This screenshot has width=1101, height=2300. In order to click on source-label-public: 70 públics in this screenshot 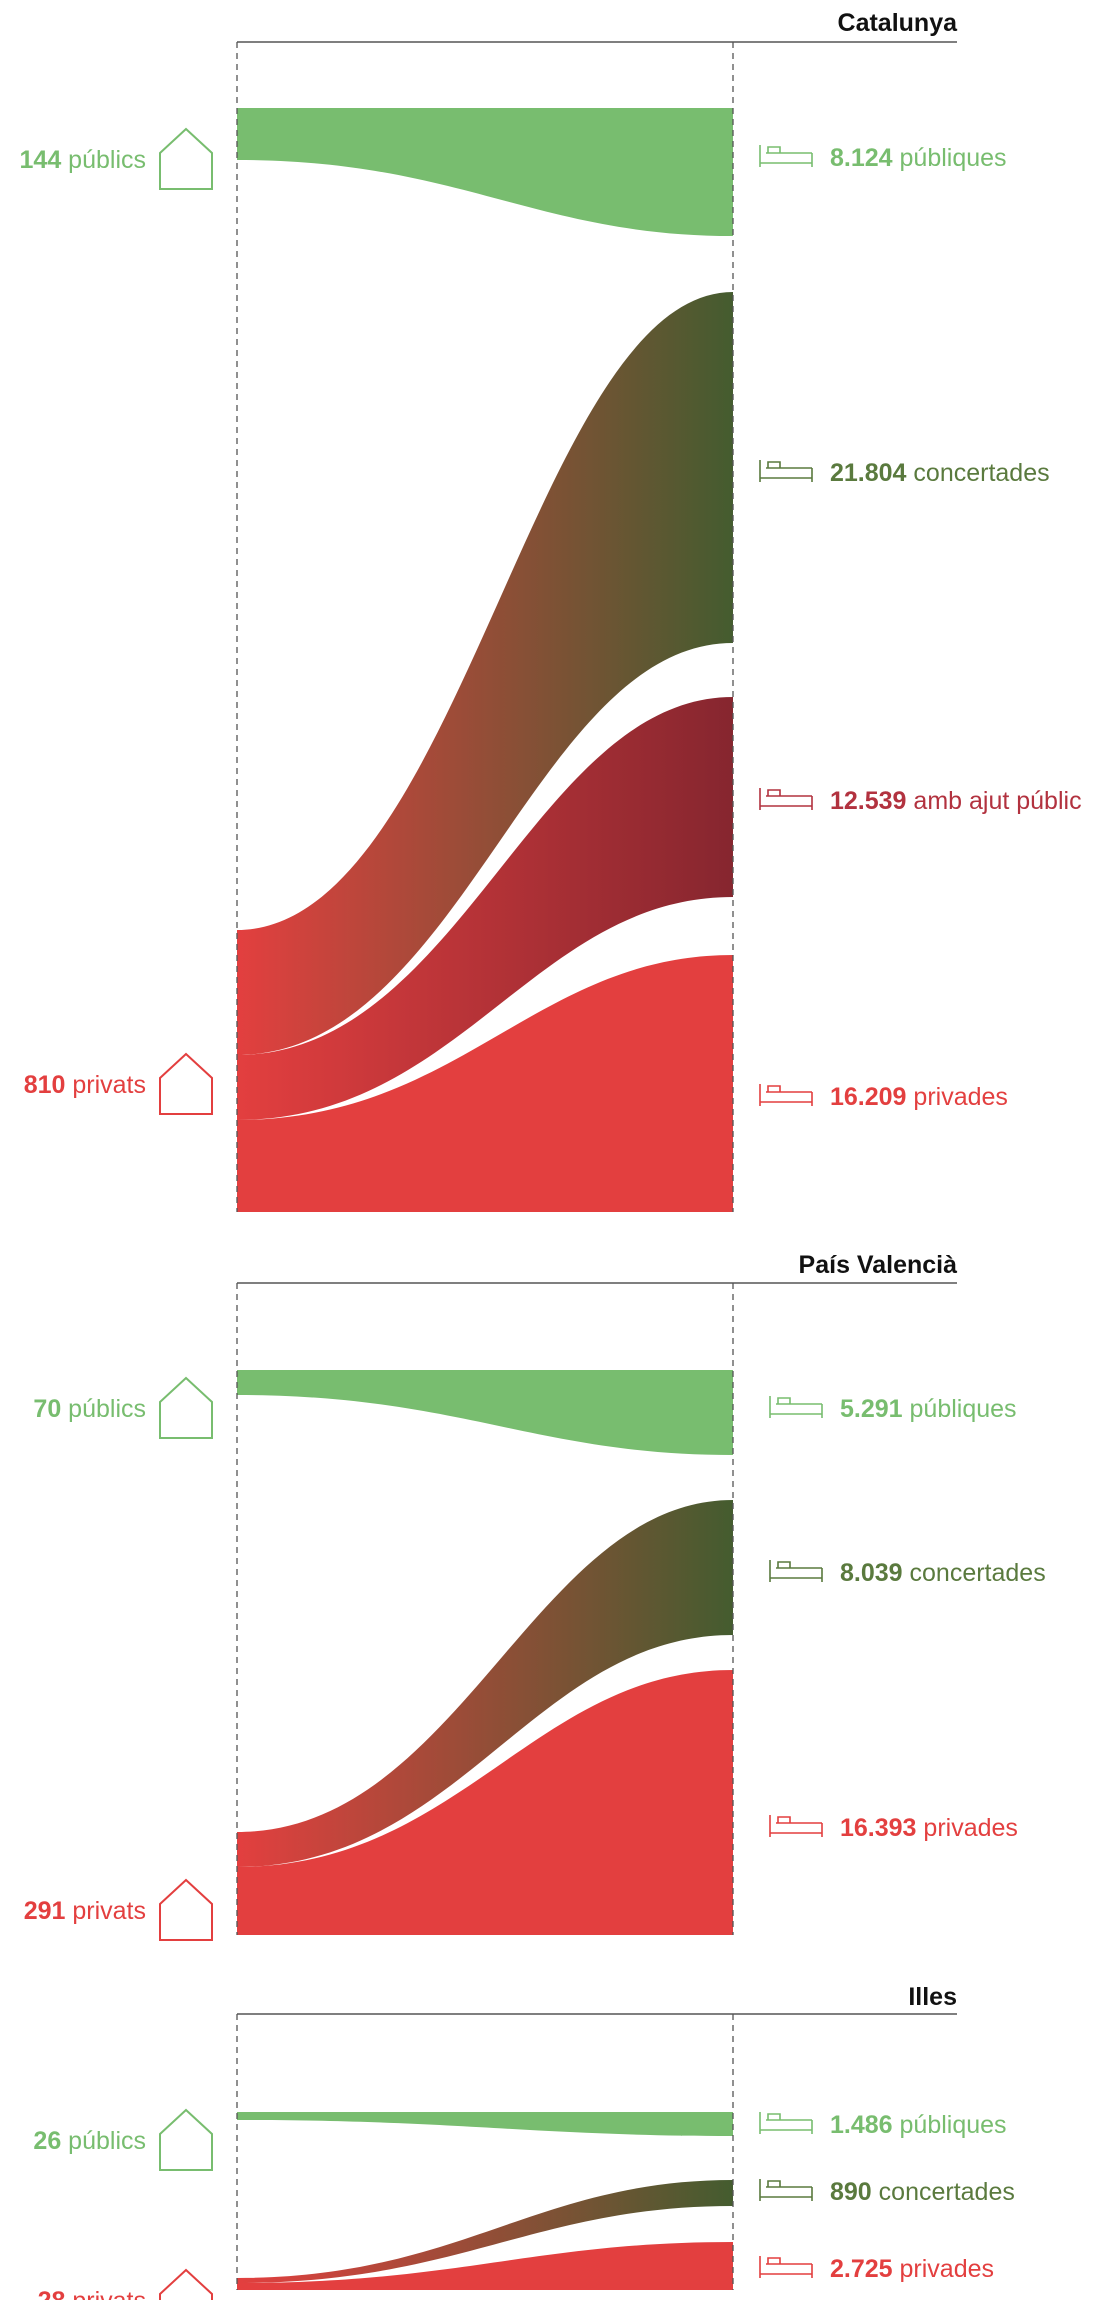, I will do `click(89, 1409)`.